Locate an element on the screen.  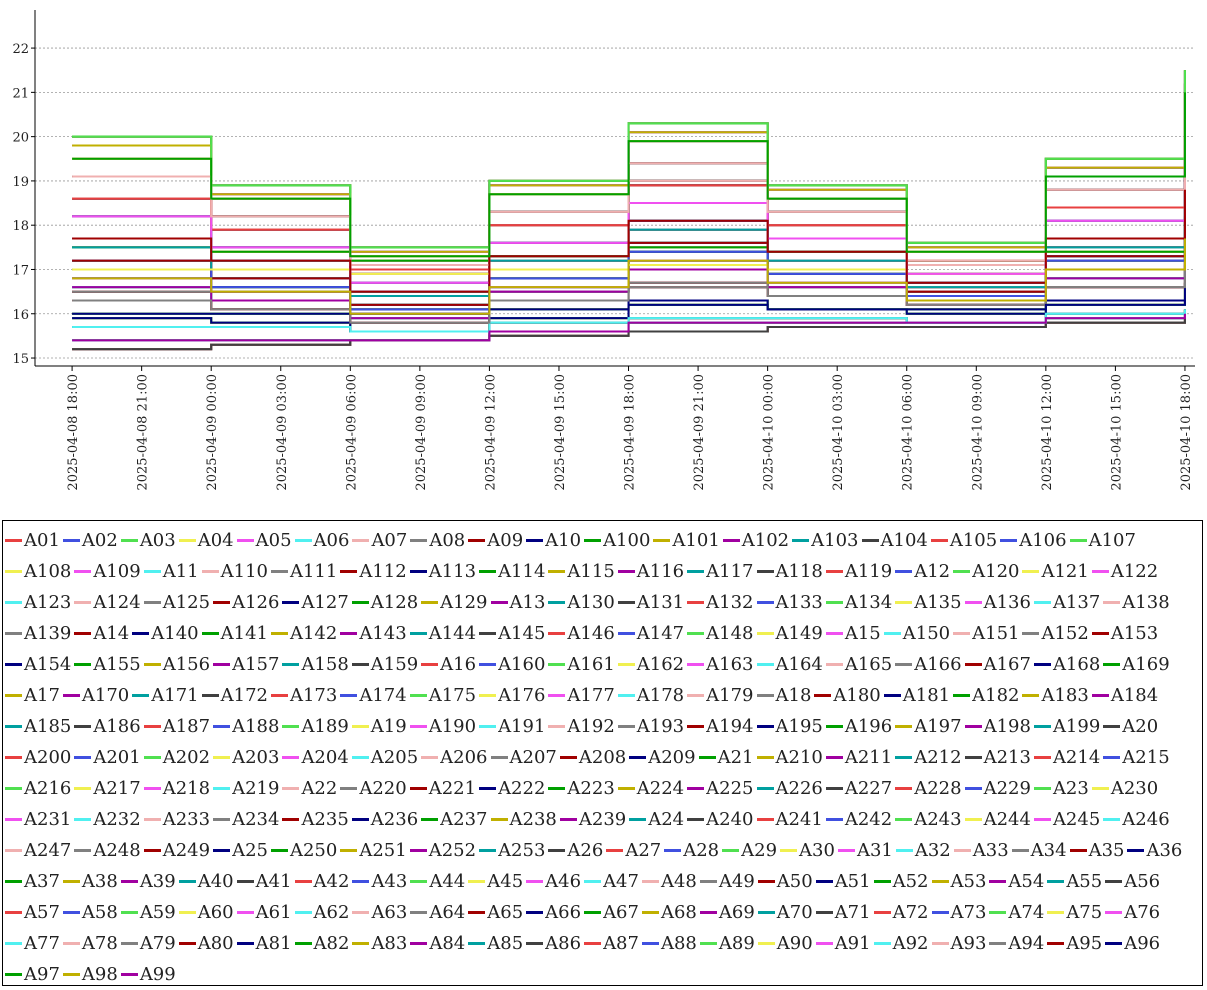
legend-item: A60 is located at coordinates (206, 912).